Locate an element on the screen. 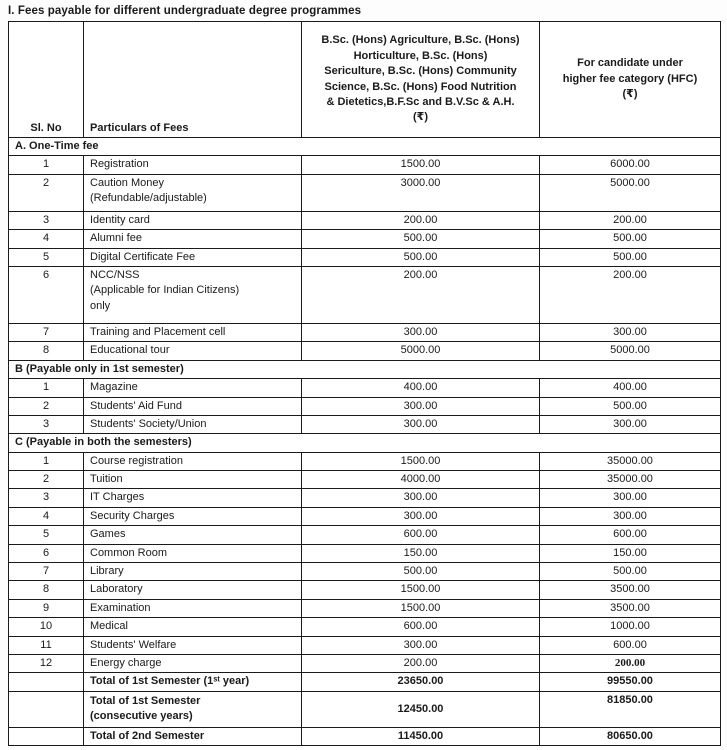 The width and height of the screenshot is (727, 750). fee-cell: 4000.00 is located at coordinates (420, 480).